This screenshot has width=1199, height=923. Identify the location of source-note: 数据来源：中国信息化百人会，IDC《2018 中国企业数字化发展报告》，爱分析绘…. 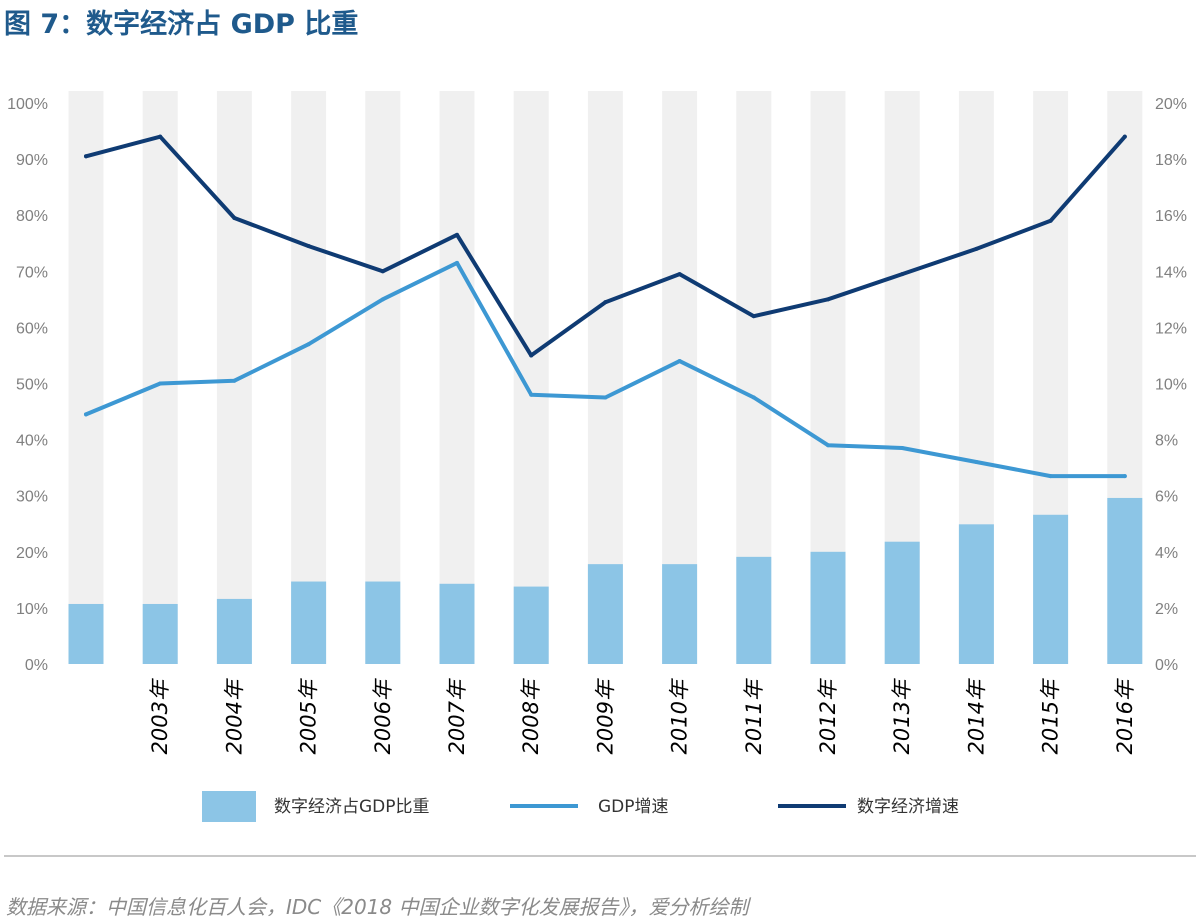
(377, 907).